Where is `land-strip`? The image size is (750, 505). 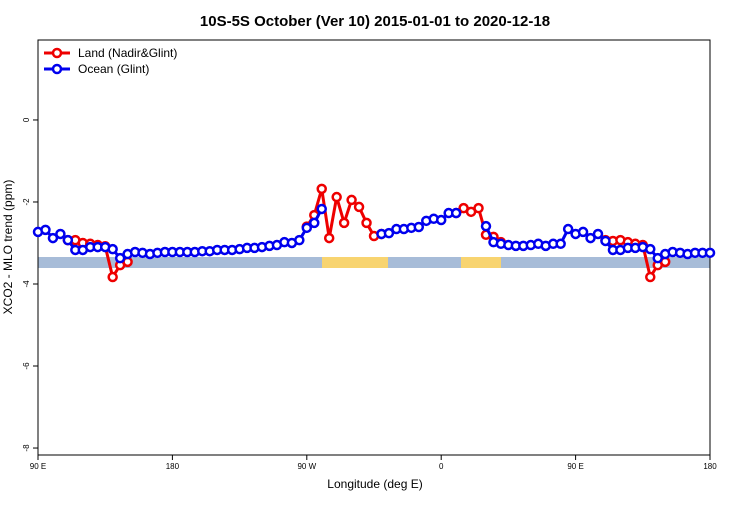
land-strip is located at coordinates (374, 262).